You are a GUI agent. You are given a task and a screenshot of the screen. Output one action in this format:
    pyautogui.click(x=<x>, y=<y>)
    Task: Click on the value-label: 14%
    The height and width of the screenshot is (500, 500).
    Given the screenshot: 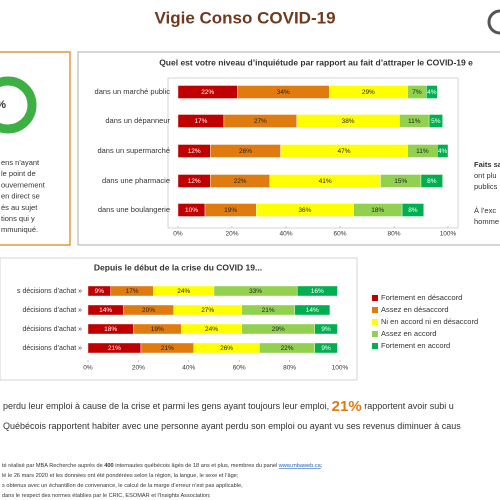 What is the action you would take?
    pyautogui.click(x=105, y=310)
    